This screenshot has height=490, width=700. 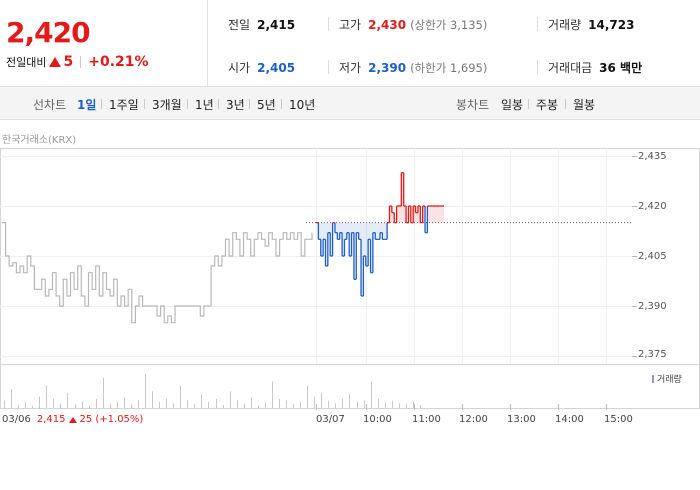 I want to click on stat-volume: 거래량 14,723, so click(x=591, y=24).